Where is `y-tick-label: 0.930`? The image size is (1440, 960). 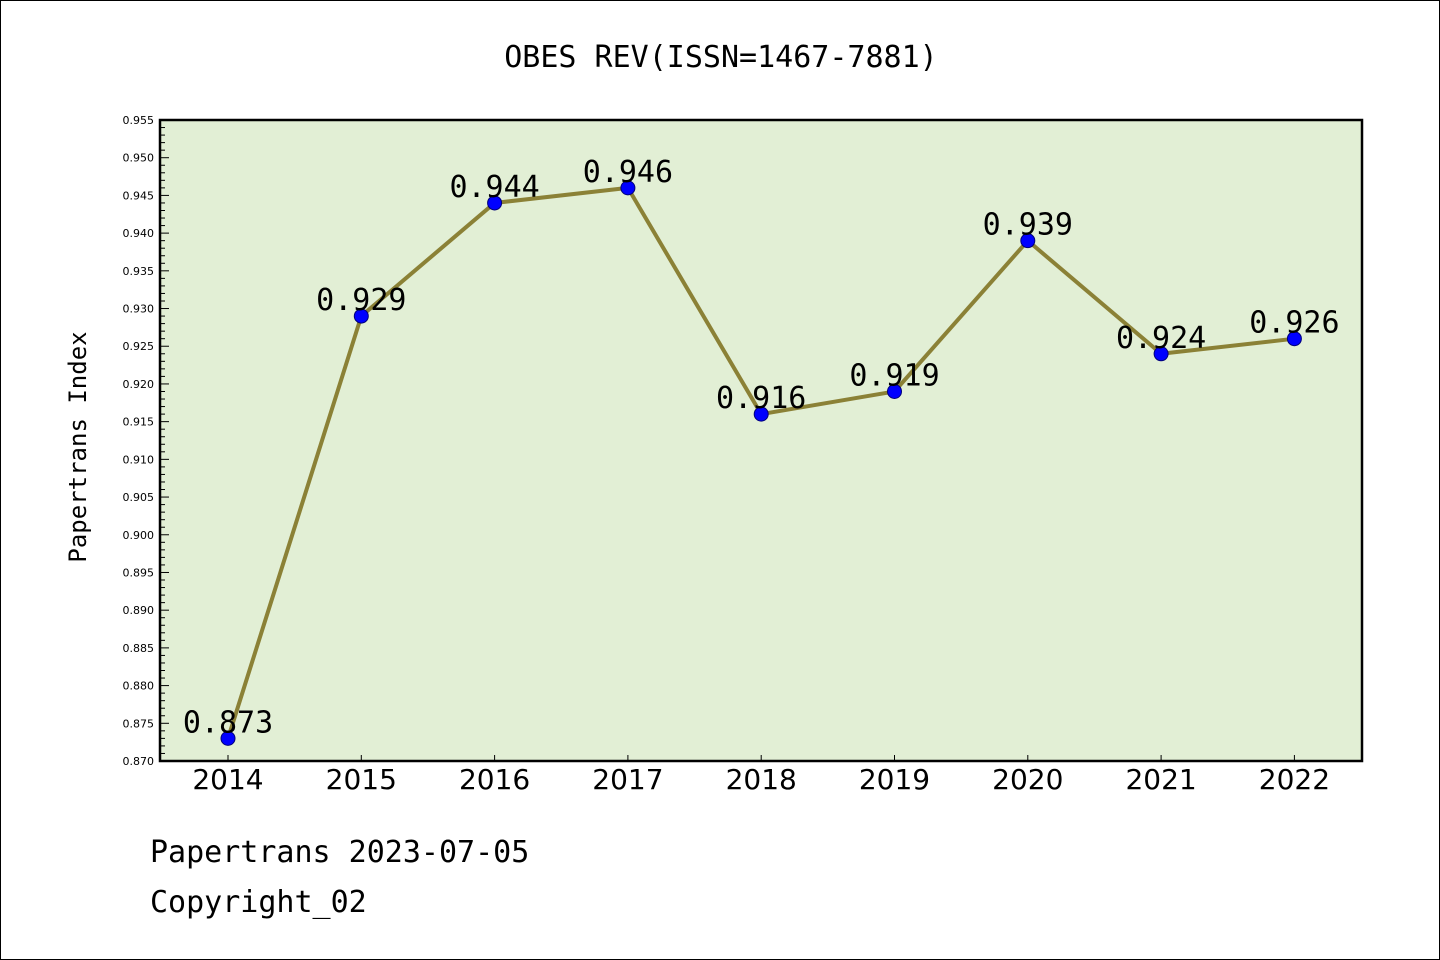
y-tick-label: 0.930 is located at coordinates (139, 309).